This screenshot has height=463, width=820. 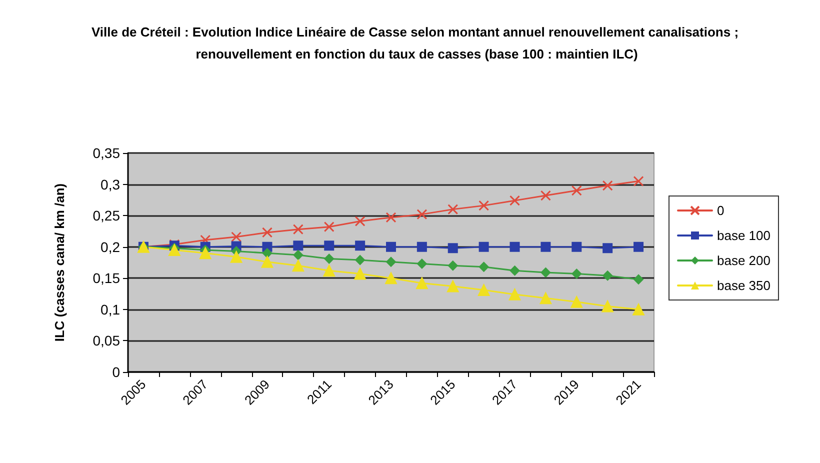 What do you see at coordinates (743, 285) in the screenshot?
I see `legend-label: base 350` at bounding box center [743, 285].